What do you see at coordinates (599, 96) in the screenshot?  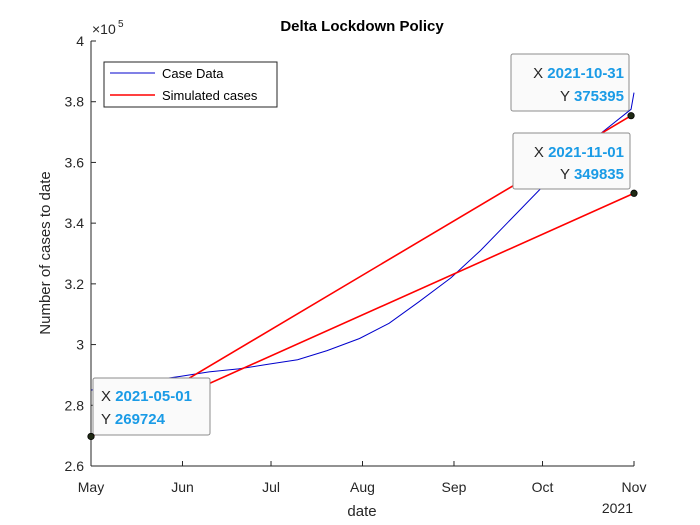 I see `datatip-2-y-value: 375395` at bounding box center [599, 96].